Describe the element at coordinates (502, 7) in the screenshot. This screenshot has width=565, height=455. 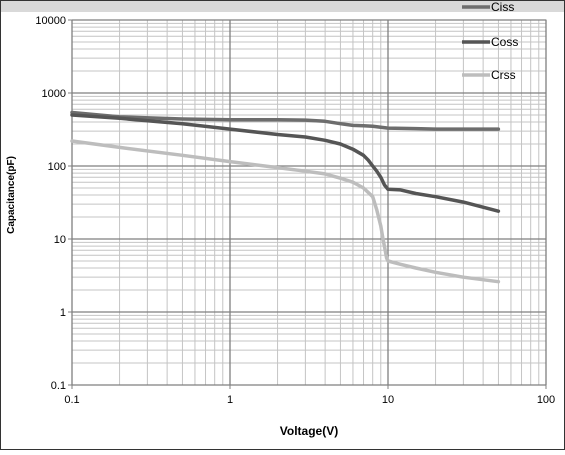
I see `legend-label-ciss: Ciss` at that location.